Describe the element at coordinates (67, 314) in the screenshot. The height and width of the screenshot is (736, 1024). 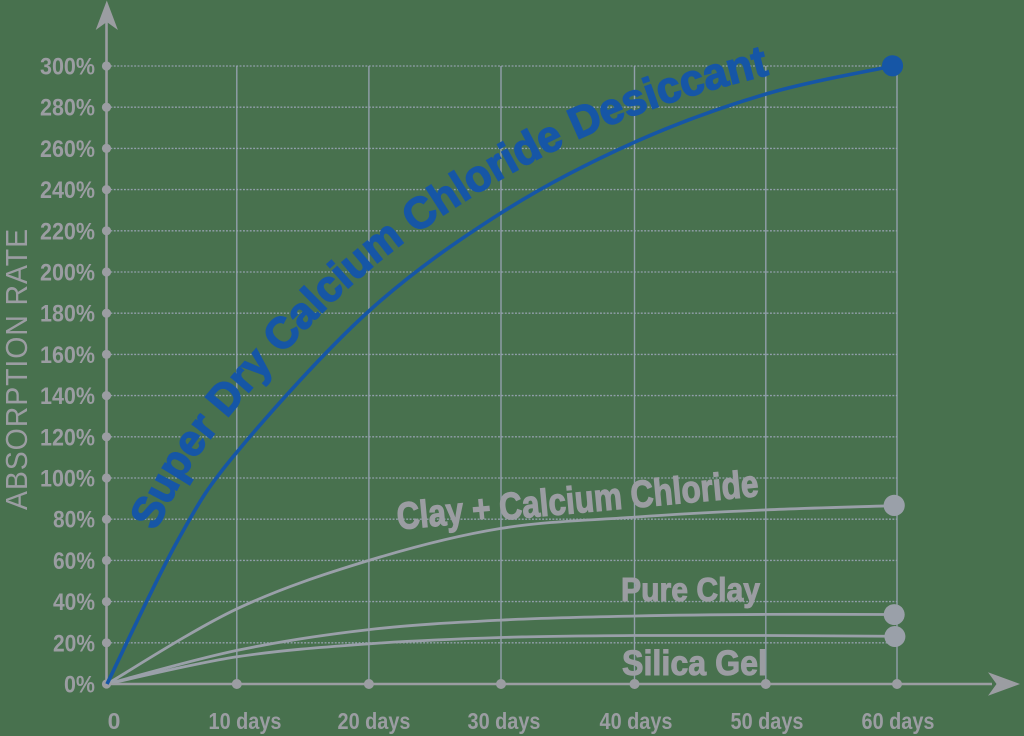
I see `svg-text: 180%` at that location.